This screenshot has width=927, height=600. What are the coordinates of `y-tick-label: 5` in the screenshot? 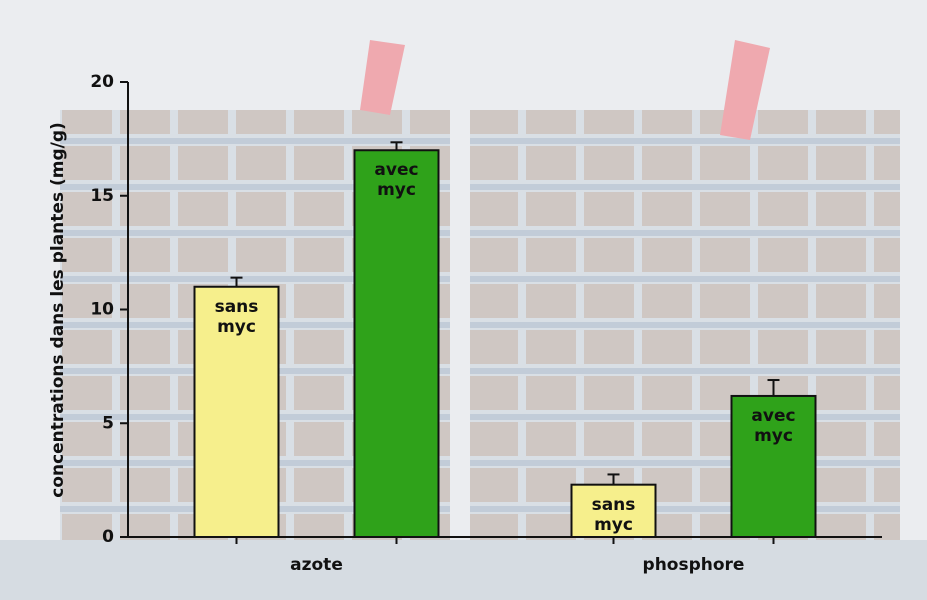 It's located at (108, 423).